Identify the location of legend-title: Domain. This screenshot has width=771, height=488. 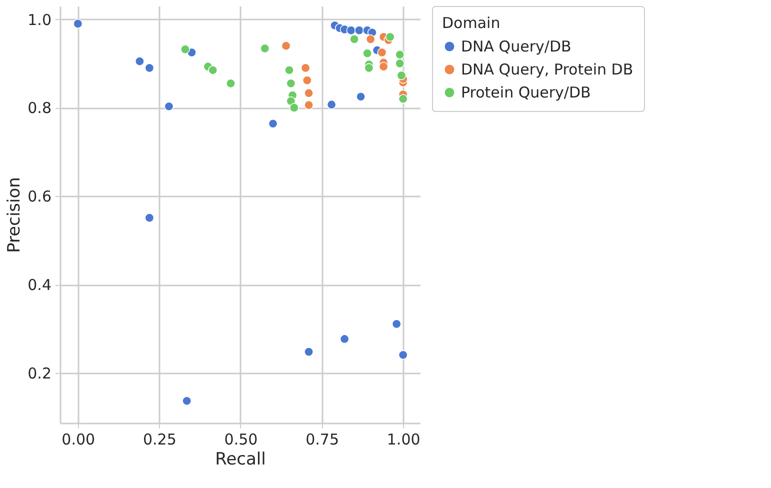
(471, 23).